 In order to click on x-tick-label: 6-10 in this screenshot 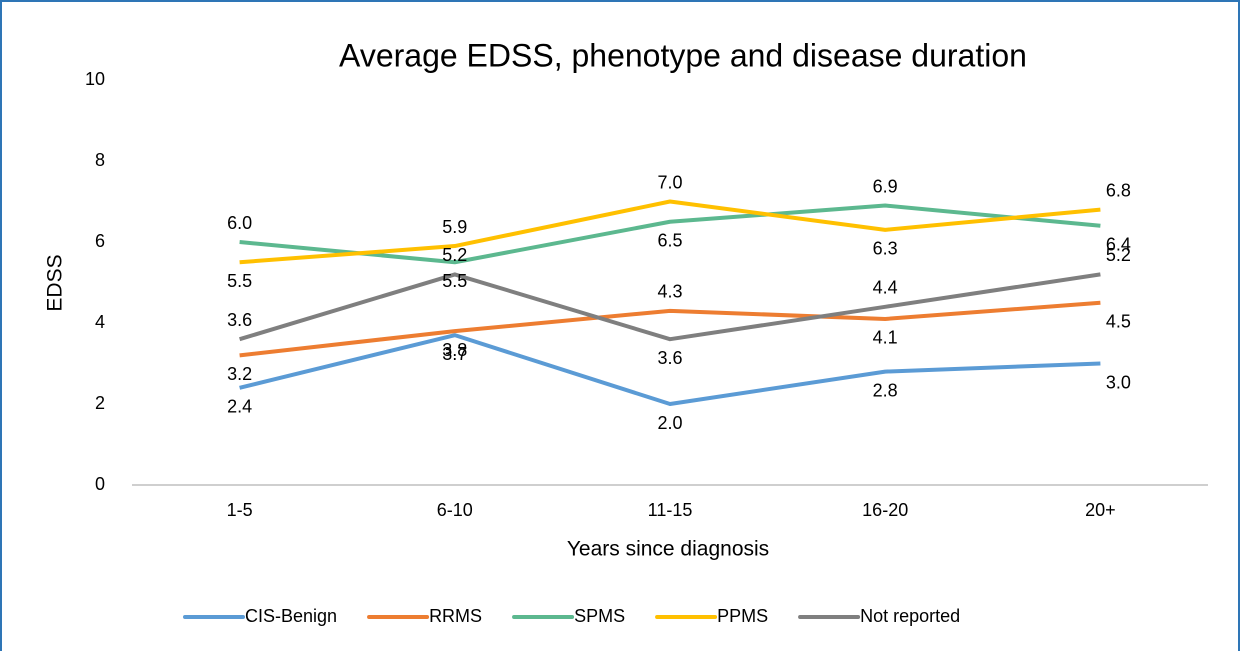, I will do `click(455, 510)`.